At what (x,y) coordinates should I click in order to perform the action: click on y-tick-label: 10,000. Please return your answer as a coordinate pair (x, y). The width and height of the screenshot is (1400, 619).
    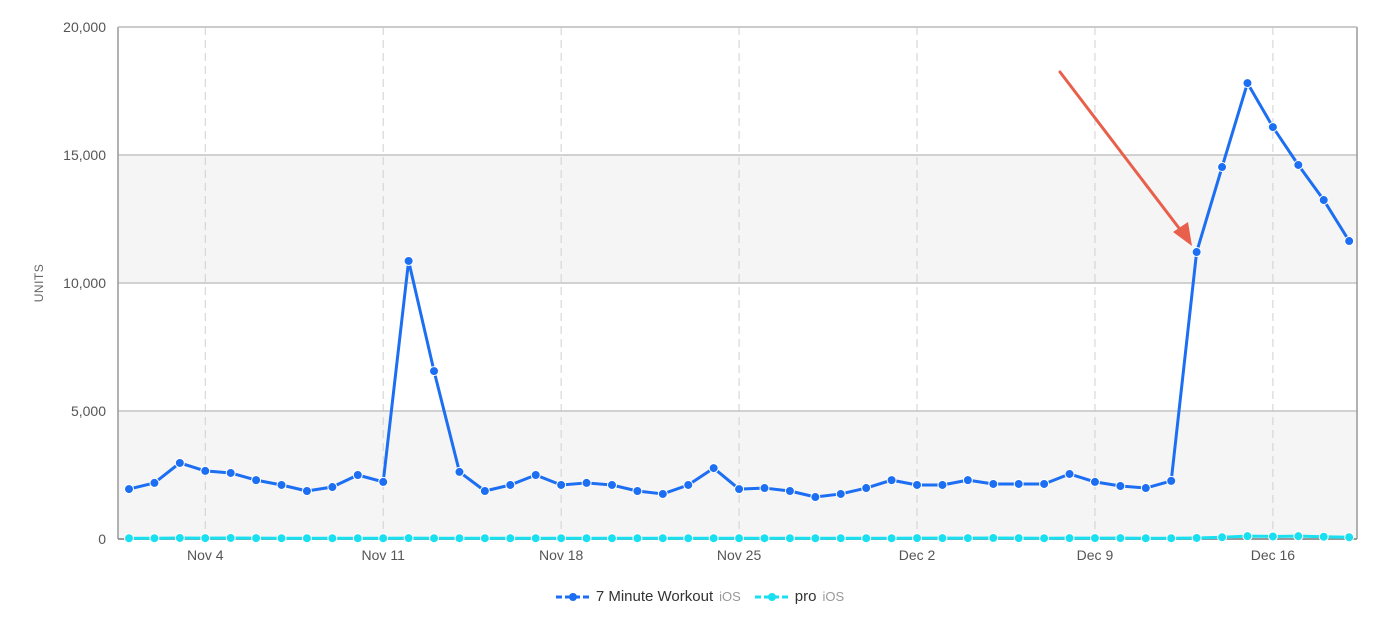
    Looking at the image, I should click on (84, 283).